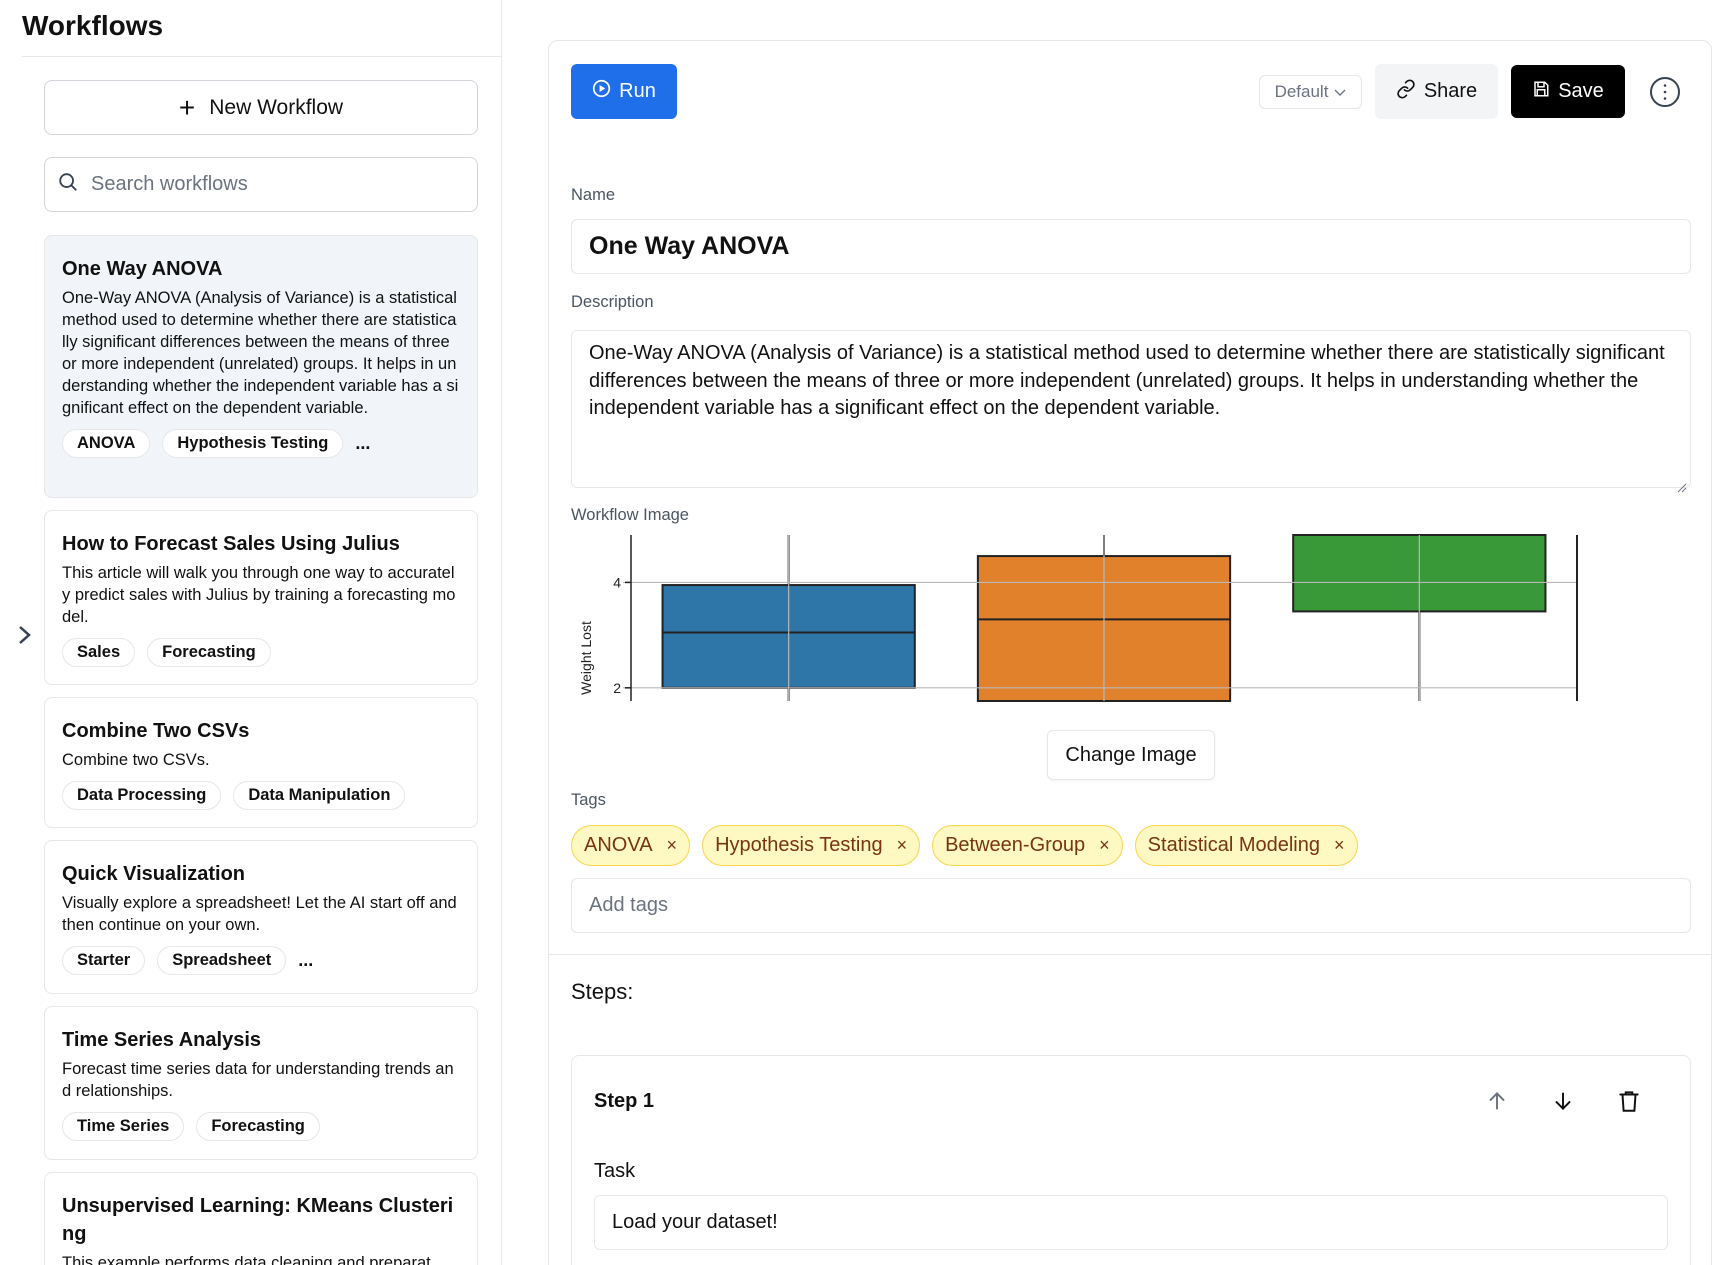  Describe the element at coordinates (601, 91) in the screenshot. I see `play-icon` at that location.